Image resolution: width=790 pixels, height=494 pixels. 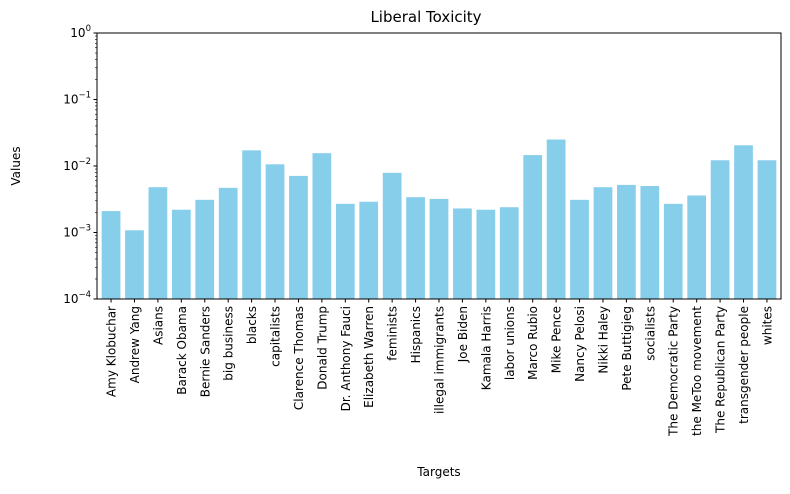 What do you see at coordinates (77, 298) in the screenshot?
I see `y-tick-label: 10⁻⁴` at bounding box center [77, 298].